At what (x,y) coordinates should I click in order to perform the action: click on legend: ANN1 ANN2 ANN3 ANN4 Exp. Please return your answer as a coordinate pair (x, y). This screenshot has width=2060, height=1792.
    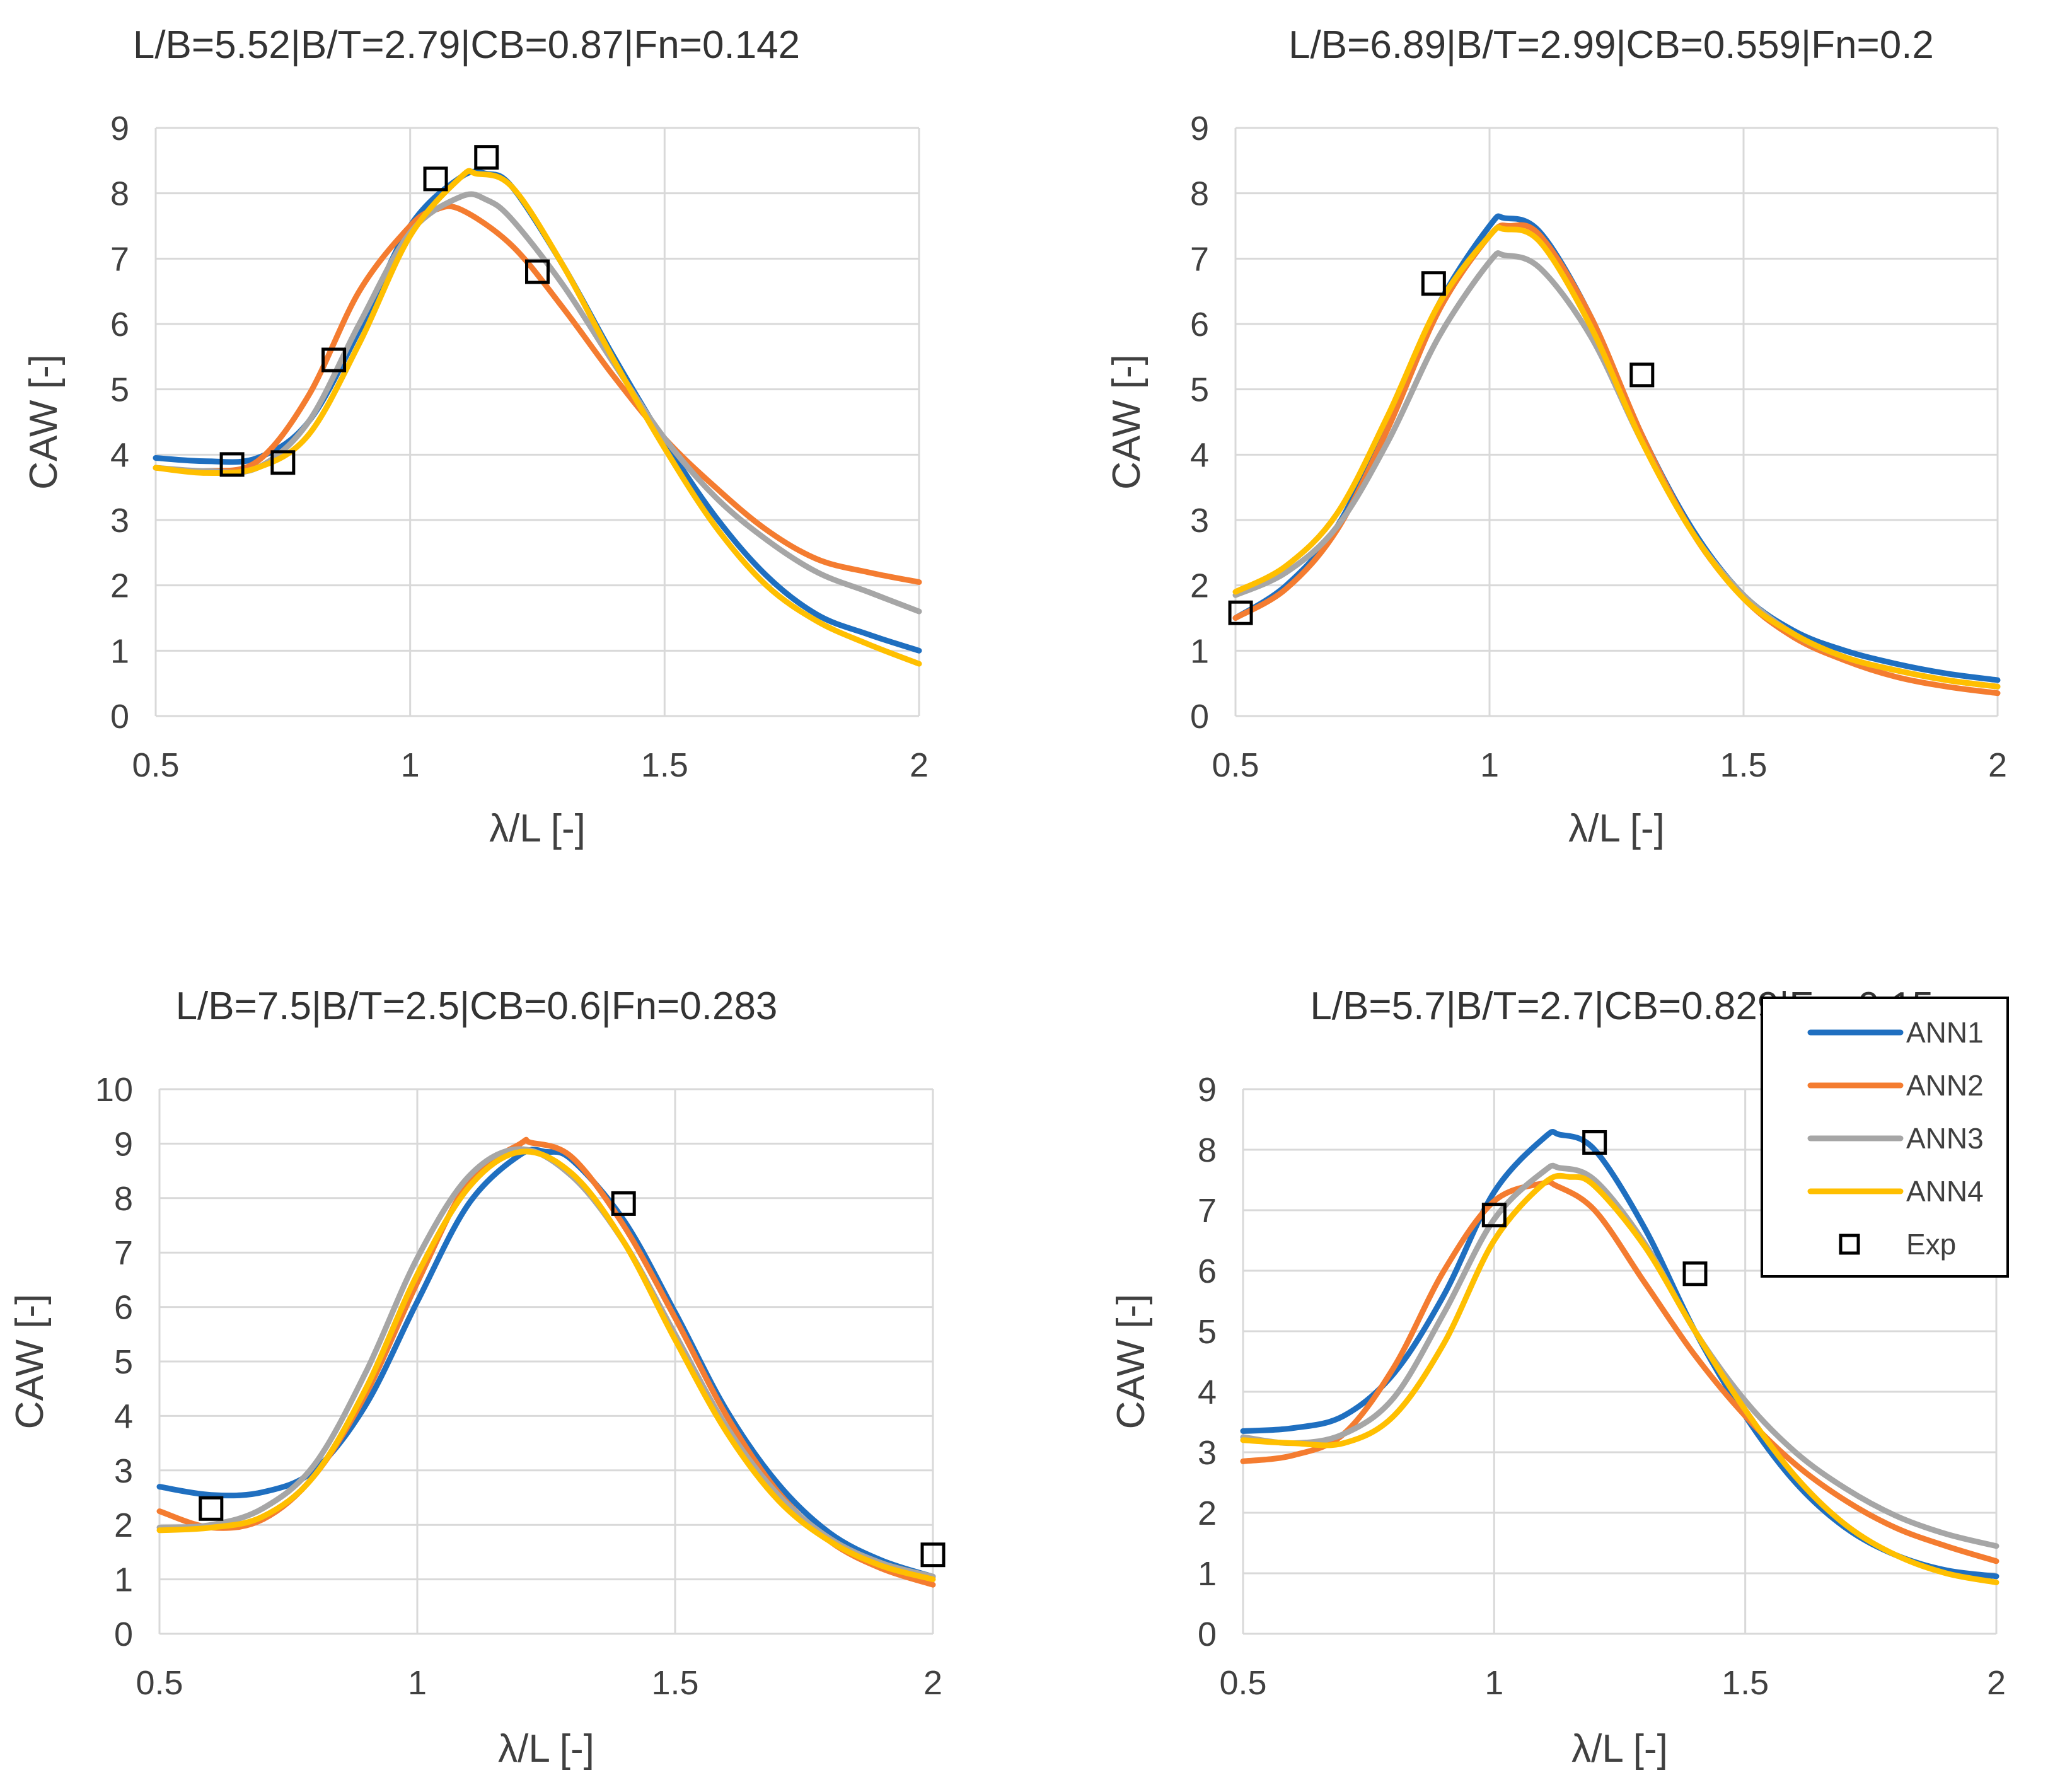
    Looking at the image, I should click on (1885, 1137).